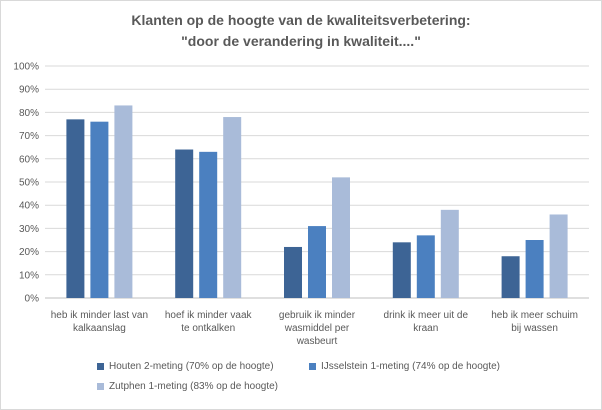 Image resolution: width=602 pixels, height=410 pixels. I want to click on y-tick-label: 10%, so click(29, 275).